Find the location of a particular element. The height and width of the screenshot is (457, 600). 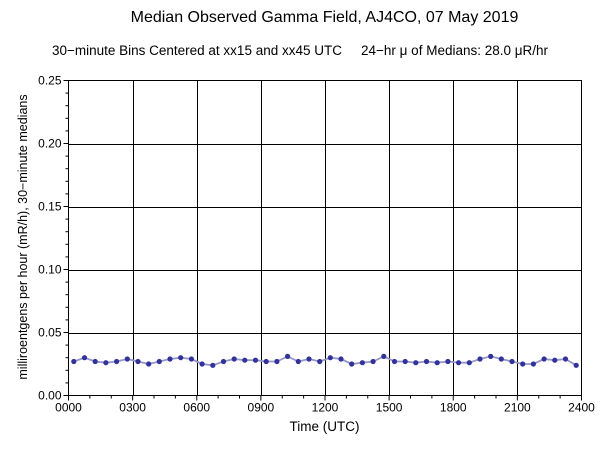

svg-text: 0900 is located at coordinates (261, 408).